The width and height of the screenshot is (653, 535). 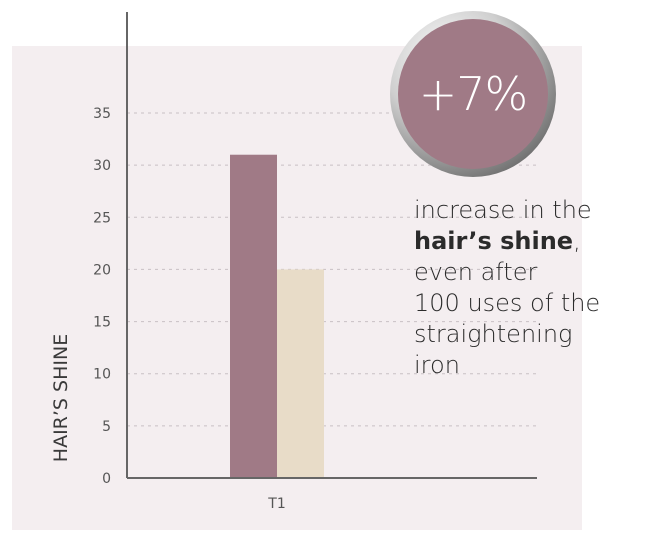 I want to click on badge-value: +7%, so click(x=473, y=94).